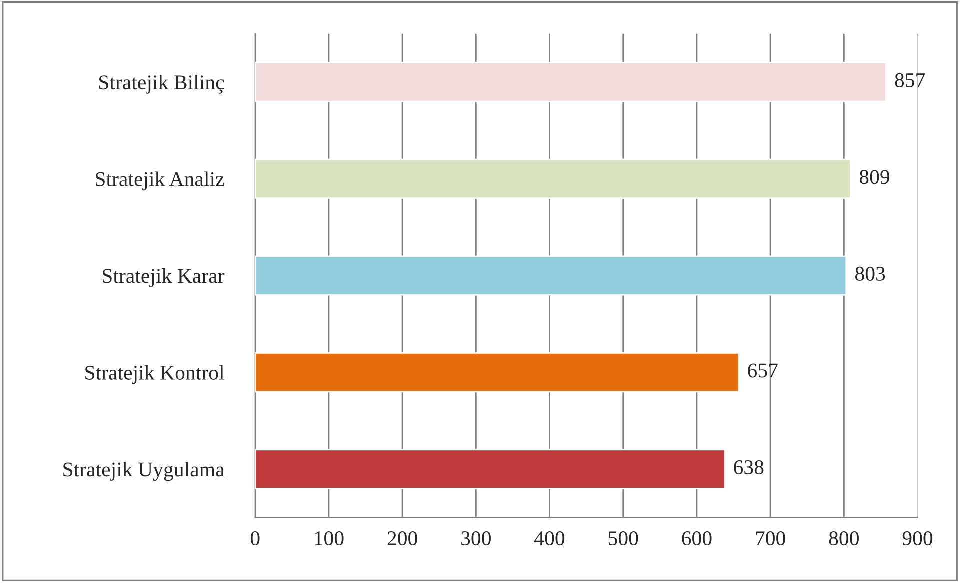 This screenshot has width=960, height=583. Describe the element at coordinates (910, 80) in the screenshot. I see `data-label: 857` at that location.